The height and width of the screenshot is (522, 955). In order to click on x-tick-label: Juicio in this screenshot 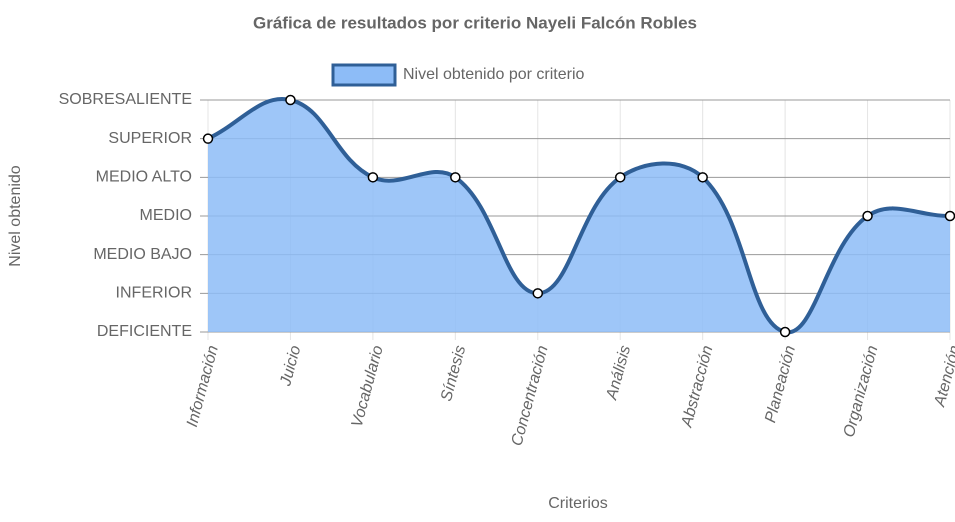, I will do `click(290, 366)`.